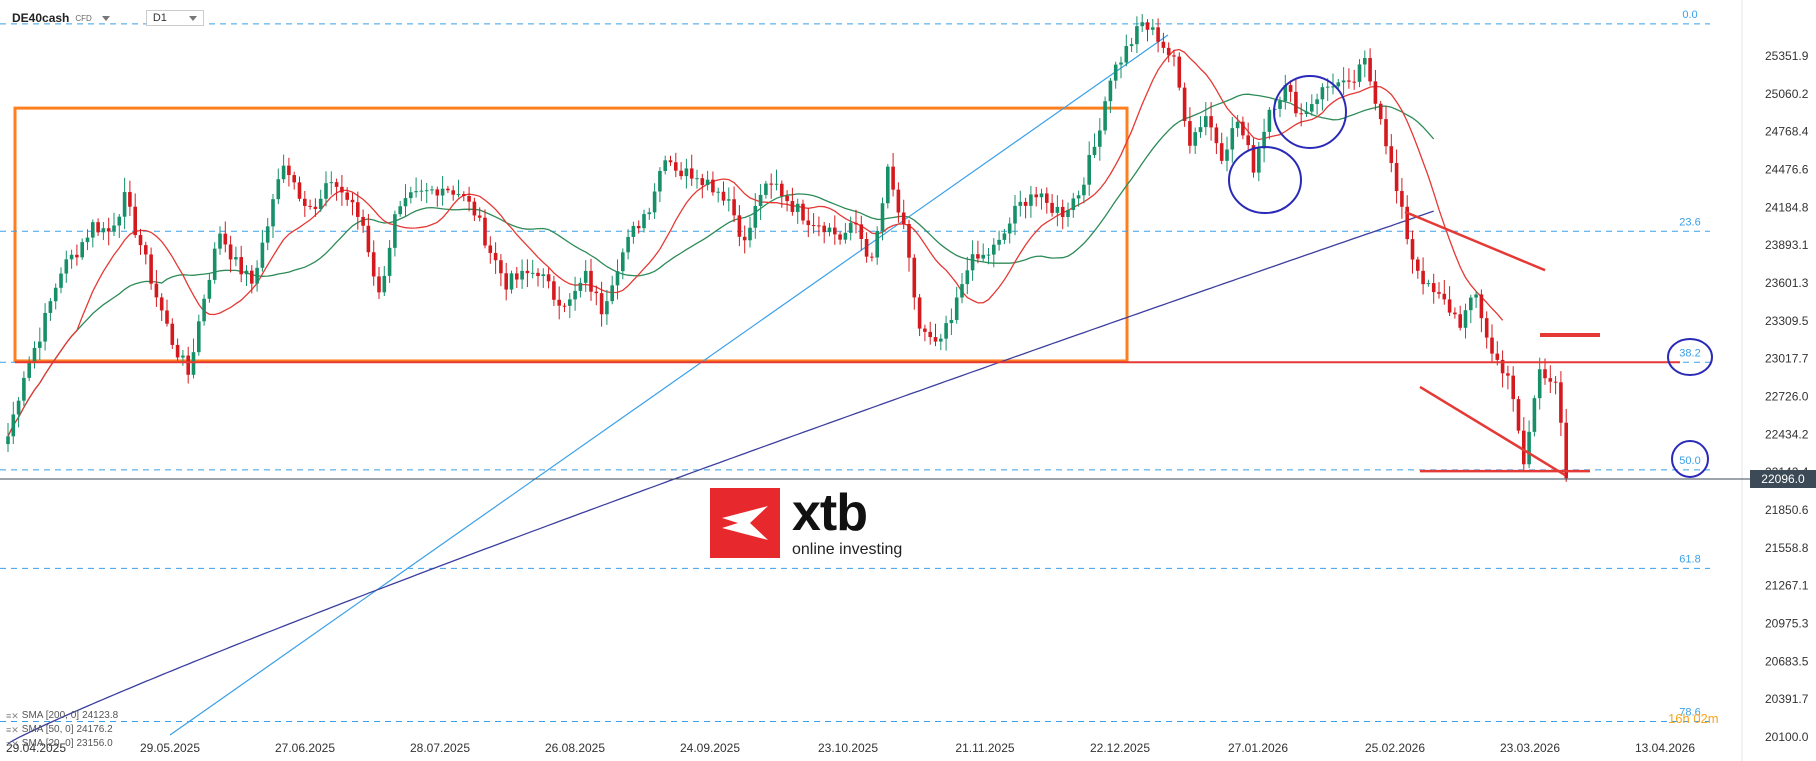  What do you see at coordinates (847, 549) in the screenshot?
I see `brand-tagline: online investing` at bounding box center [847, 549].